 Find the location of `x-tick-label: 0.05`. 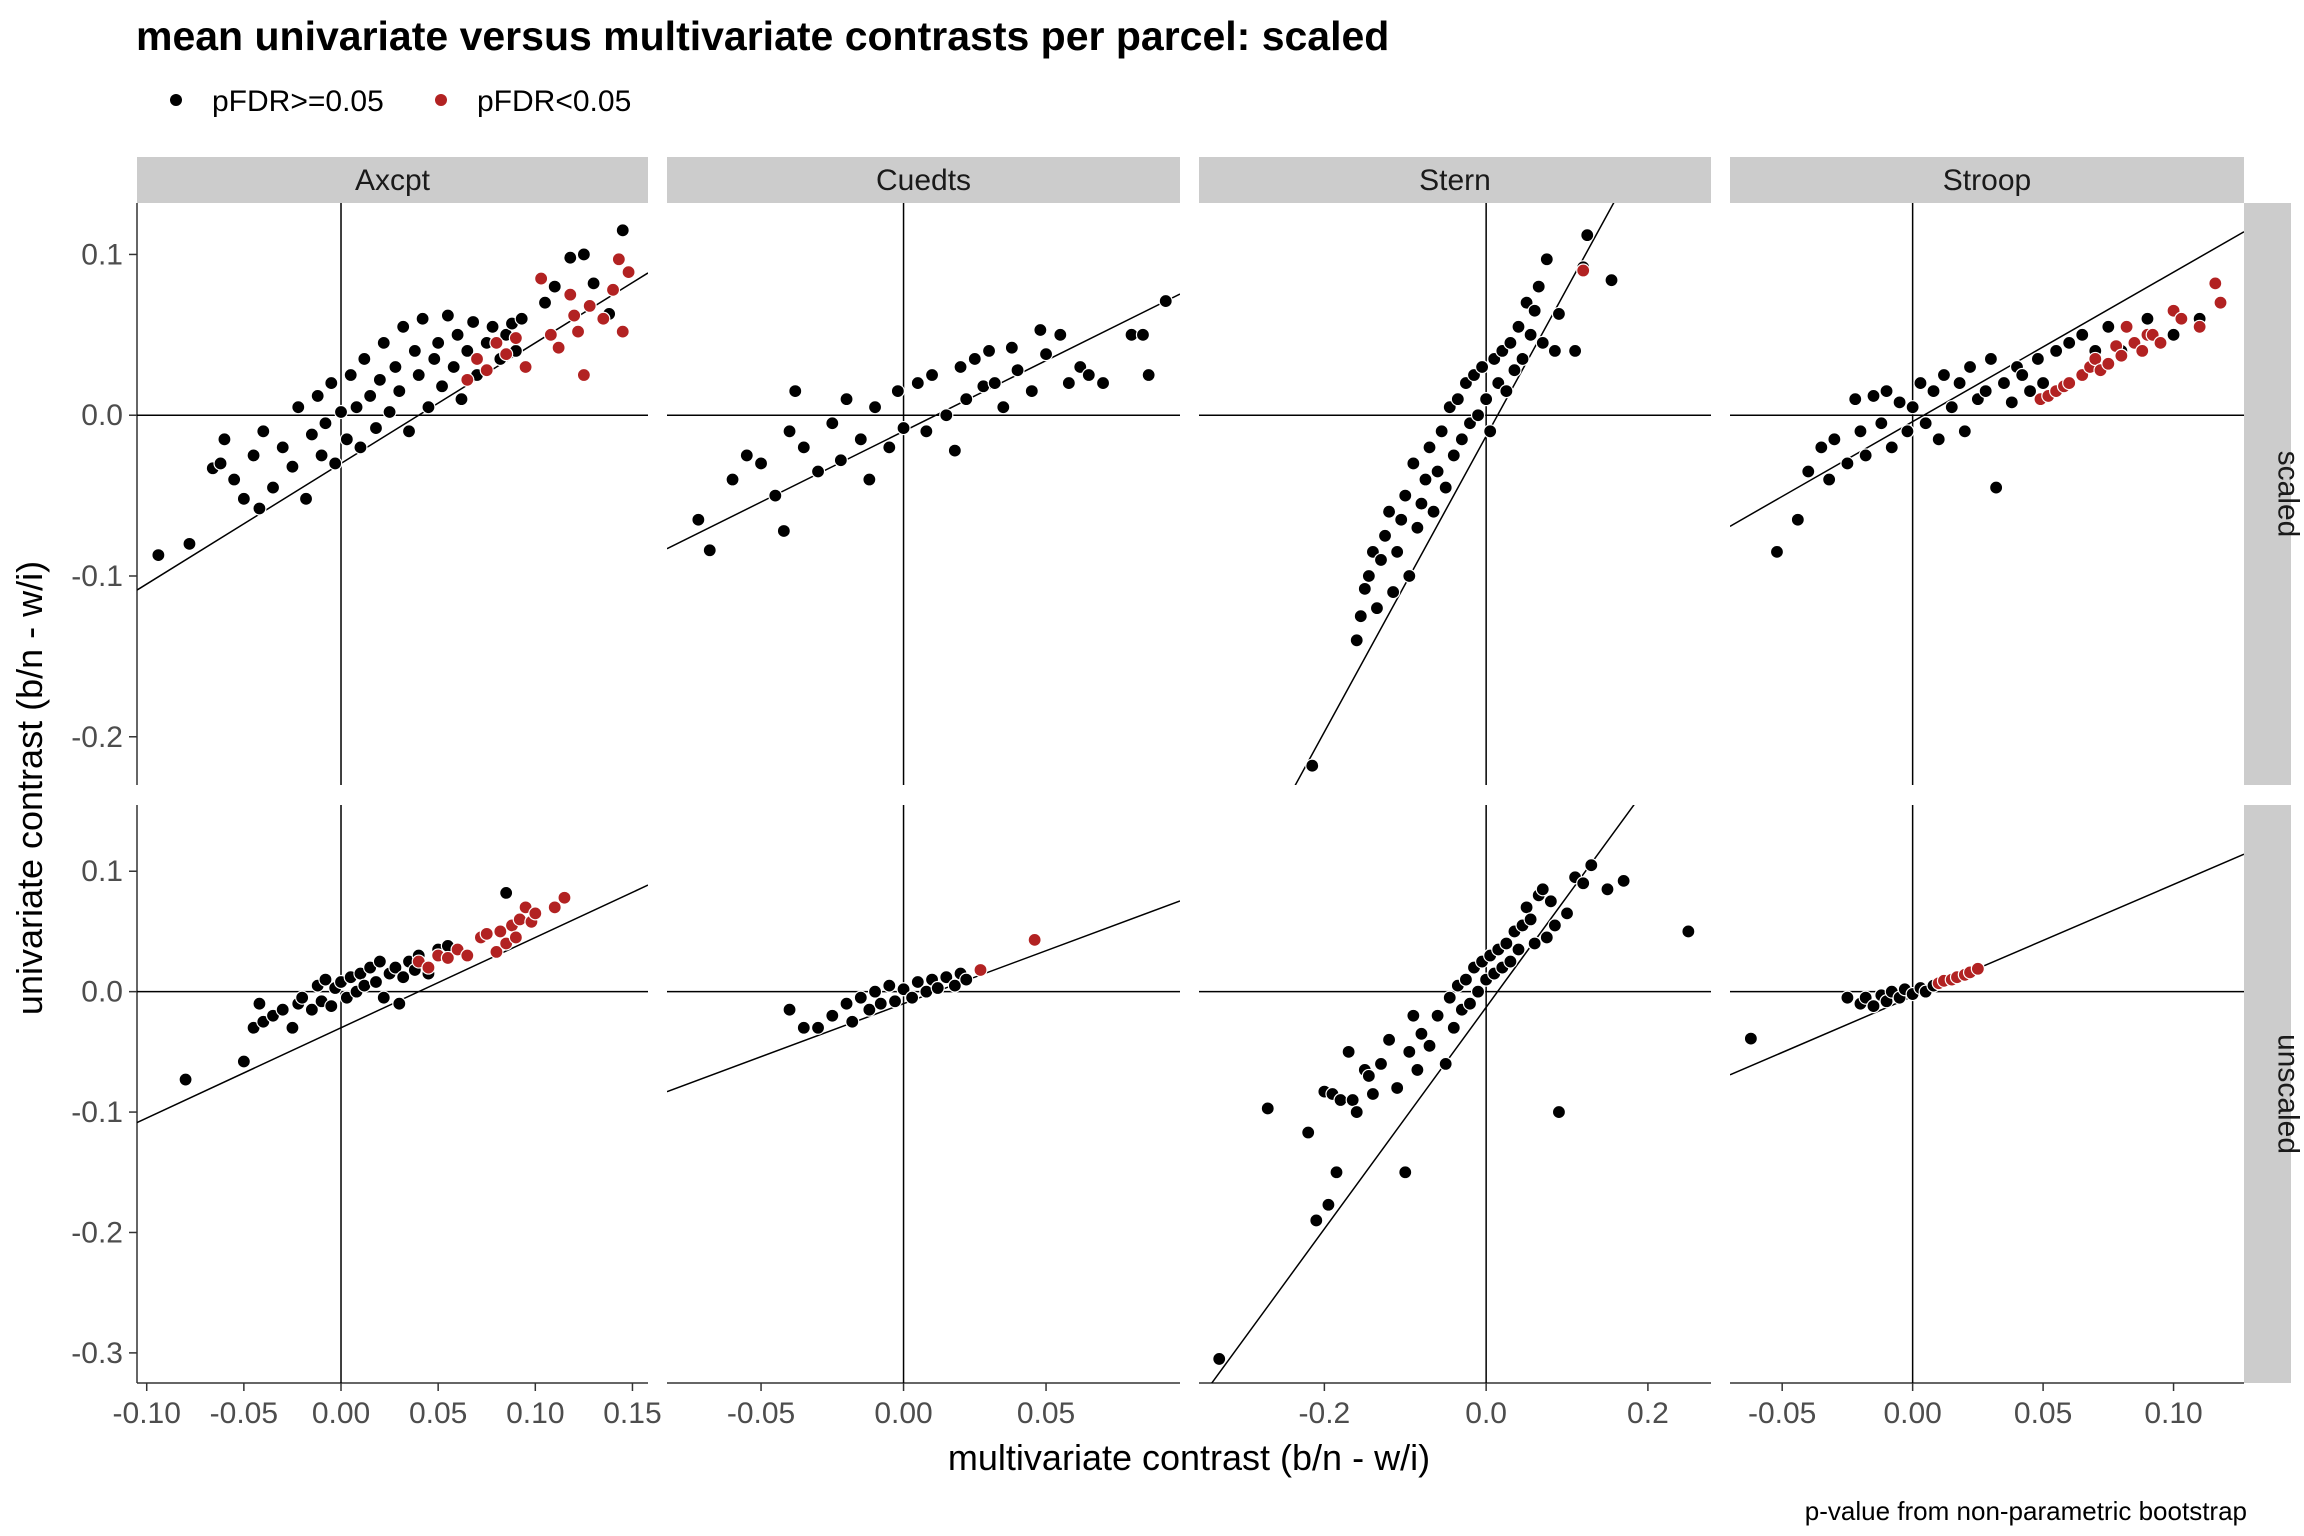

x-tick-label: 0.05 is located at coordinates (1046, 1413).